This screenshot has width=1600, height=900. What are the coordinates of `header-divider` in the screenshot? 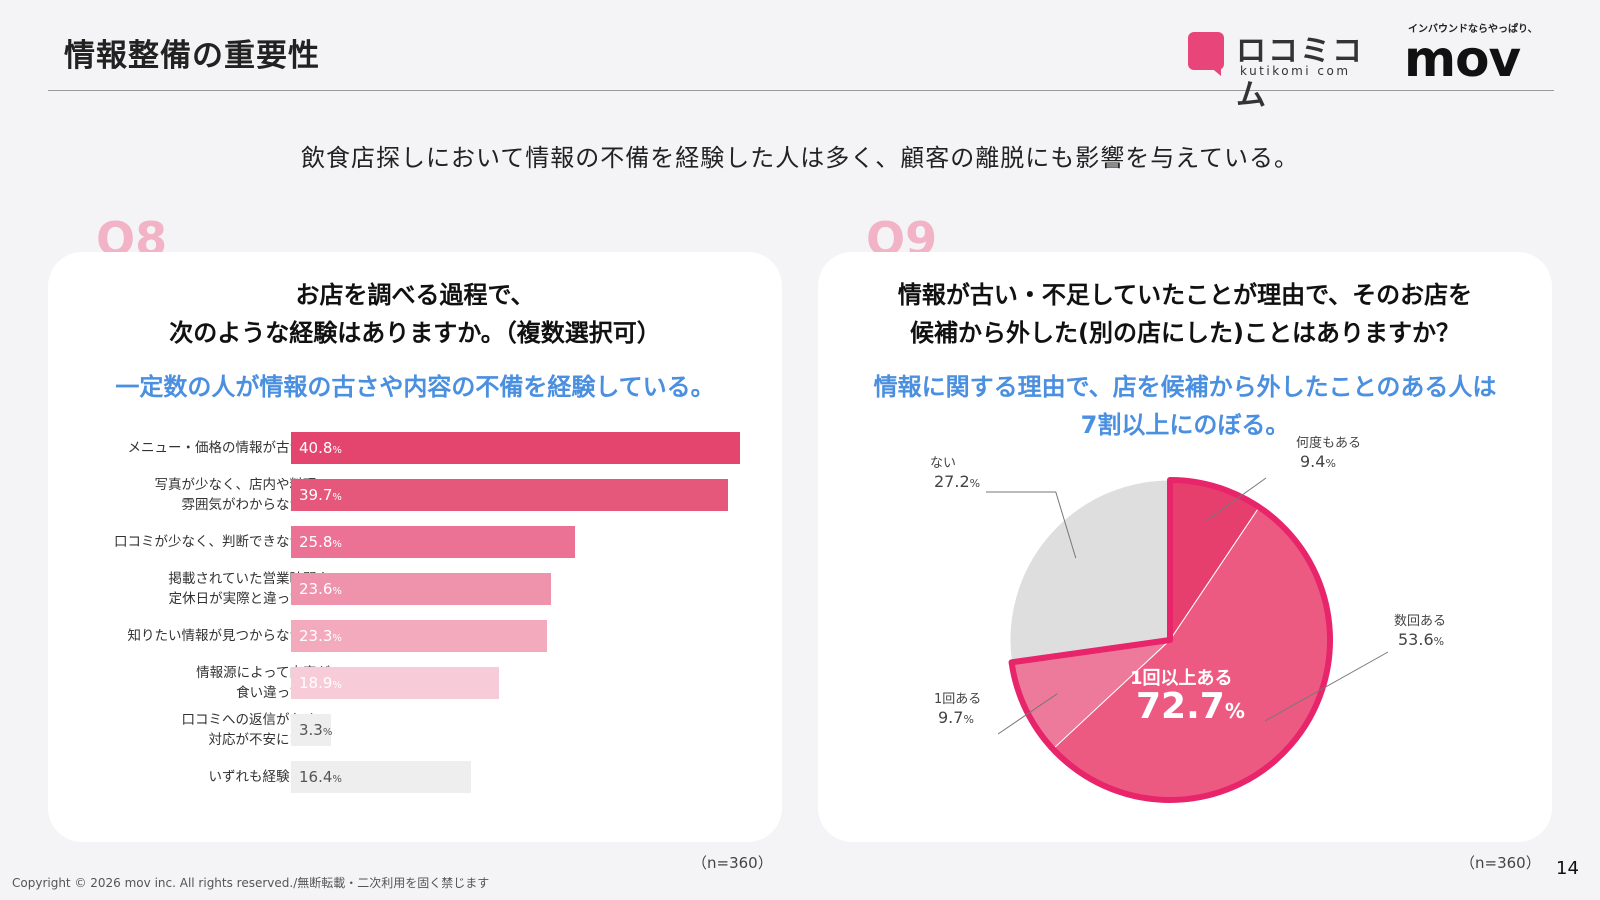 It's located at (801, 90).